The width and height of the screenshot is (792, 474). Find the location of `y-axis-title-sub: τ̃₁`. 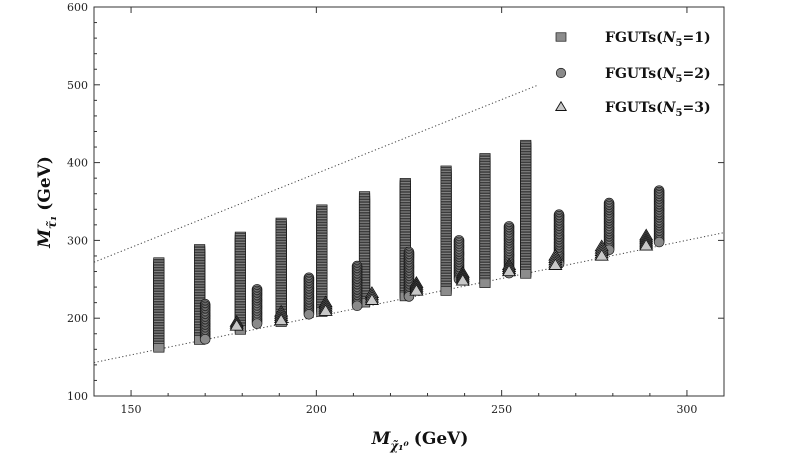

y-axis-title-sub: τ̃₁ is located at coordinates (52, 222).